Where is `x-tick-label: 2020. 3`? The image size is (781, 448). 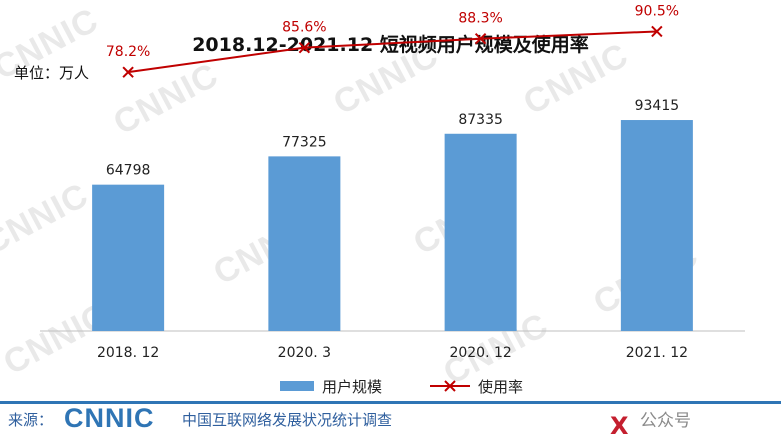
x-tick-label: 2020. 3 is located at coordinates (304, 353).